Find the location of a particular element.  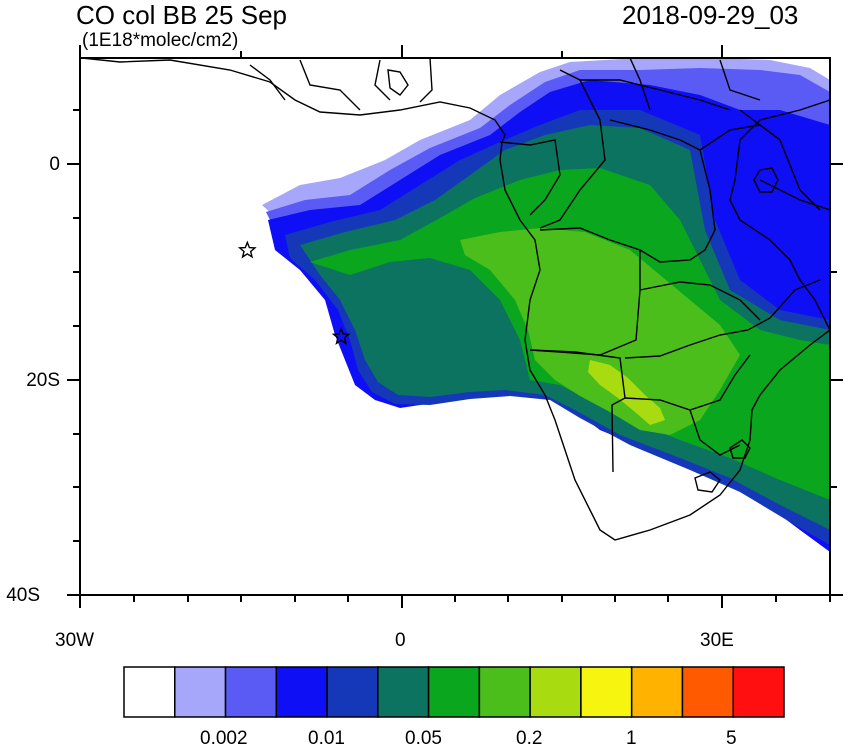

colorbar-label-2: 0.01 is located at coordinates (326, 738).